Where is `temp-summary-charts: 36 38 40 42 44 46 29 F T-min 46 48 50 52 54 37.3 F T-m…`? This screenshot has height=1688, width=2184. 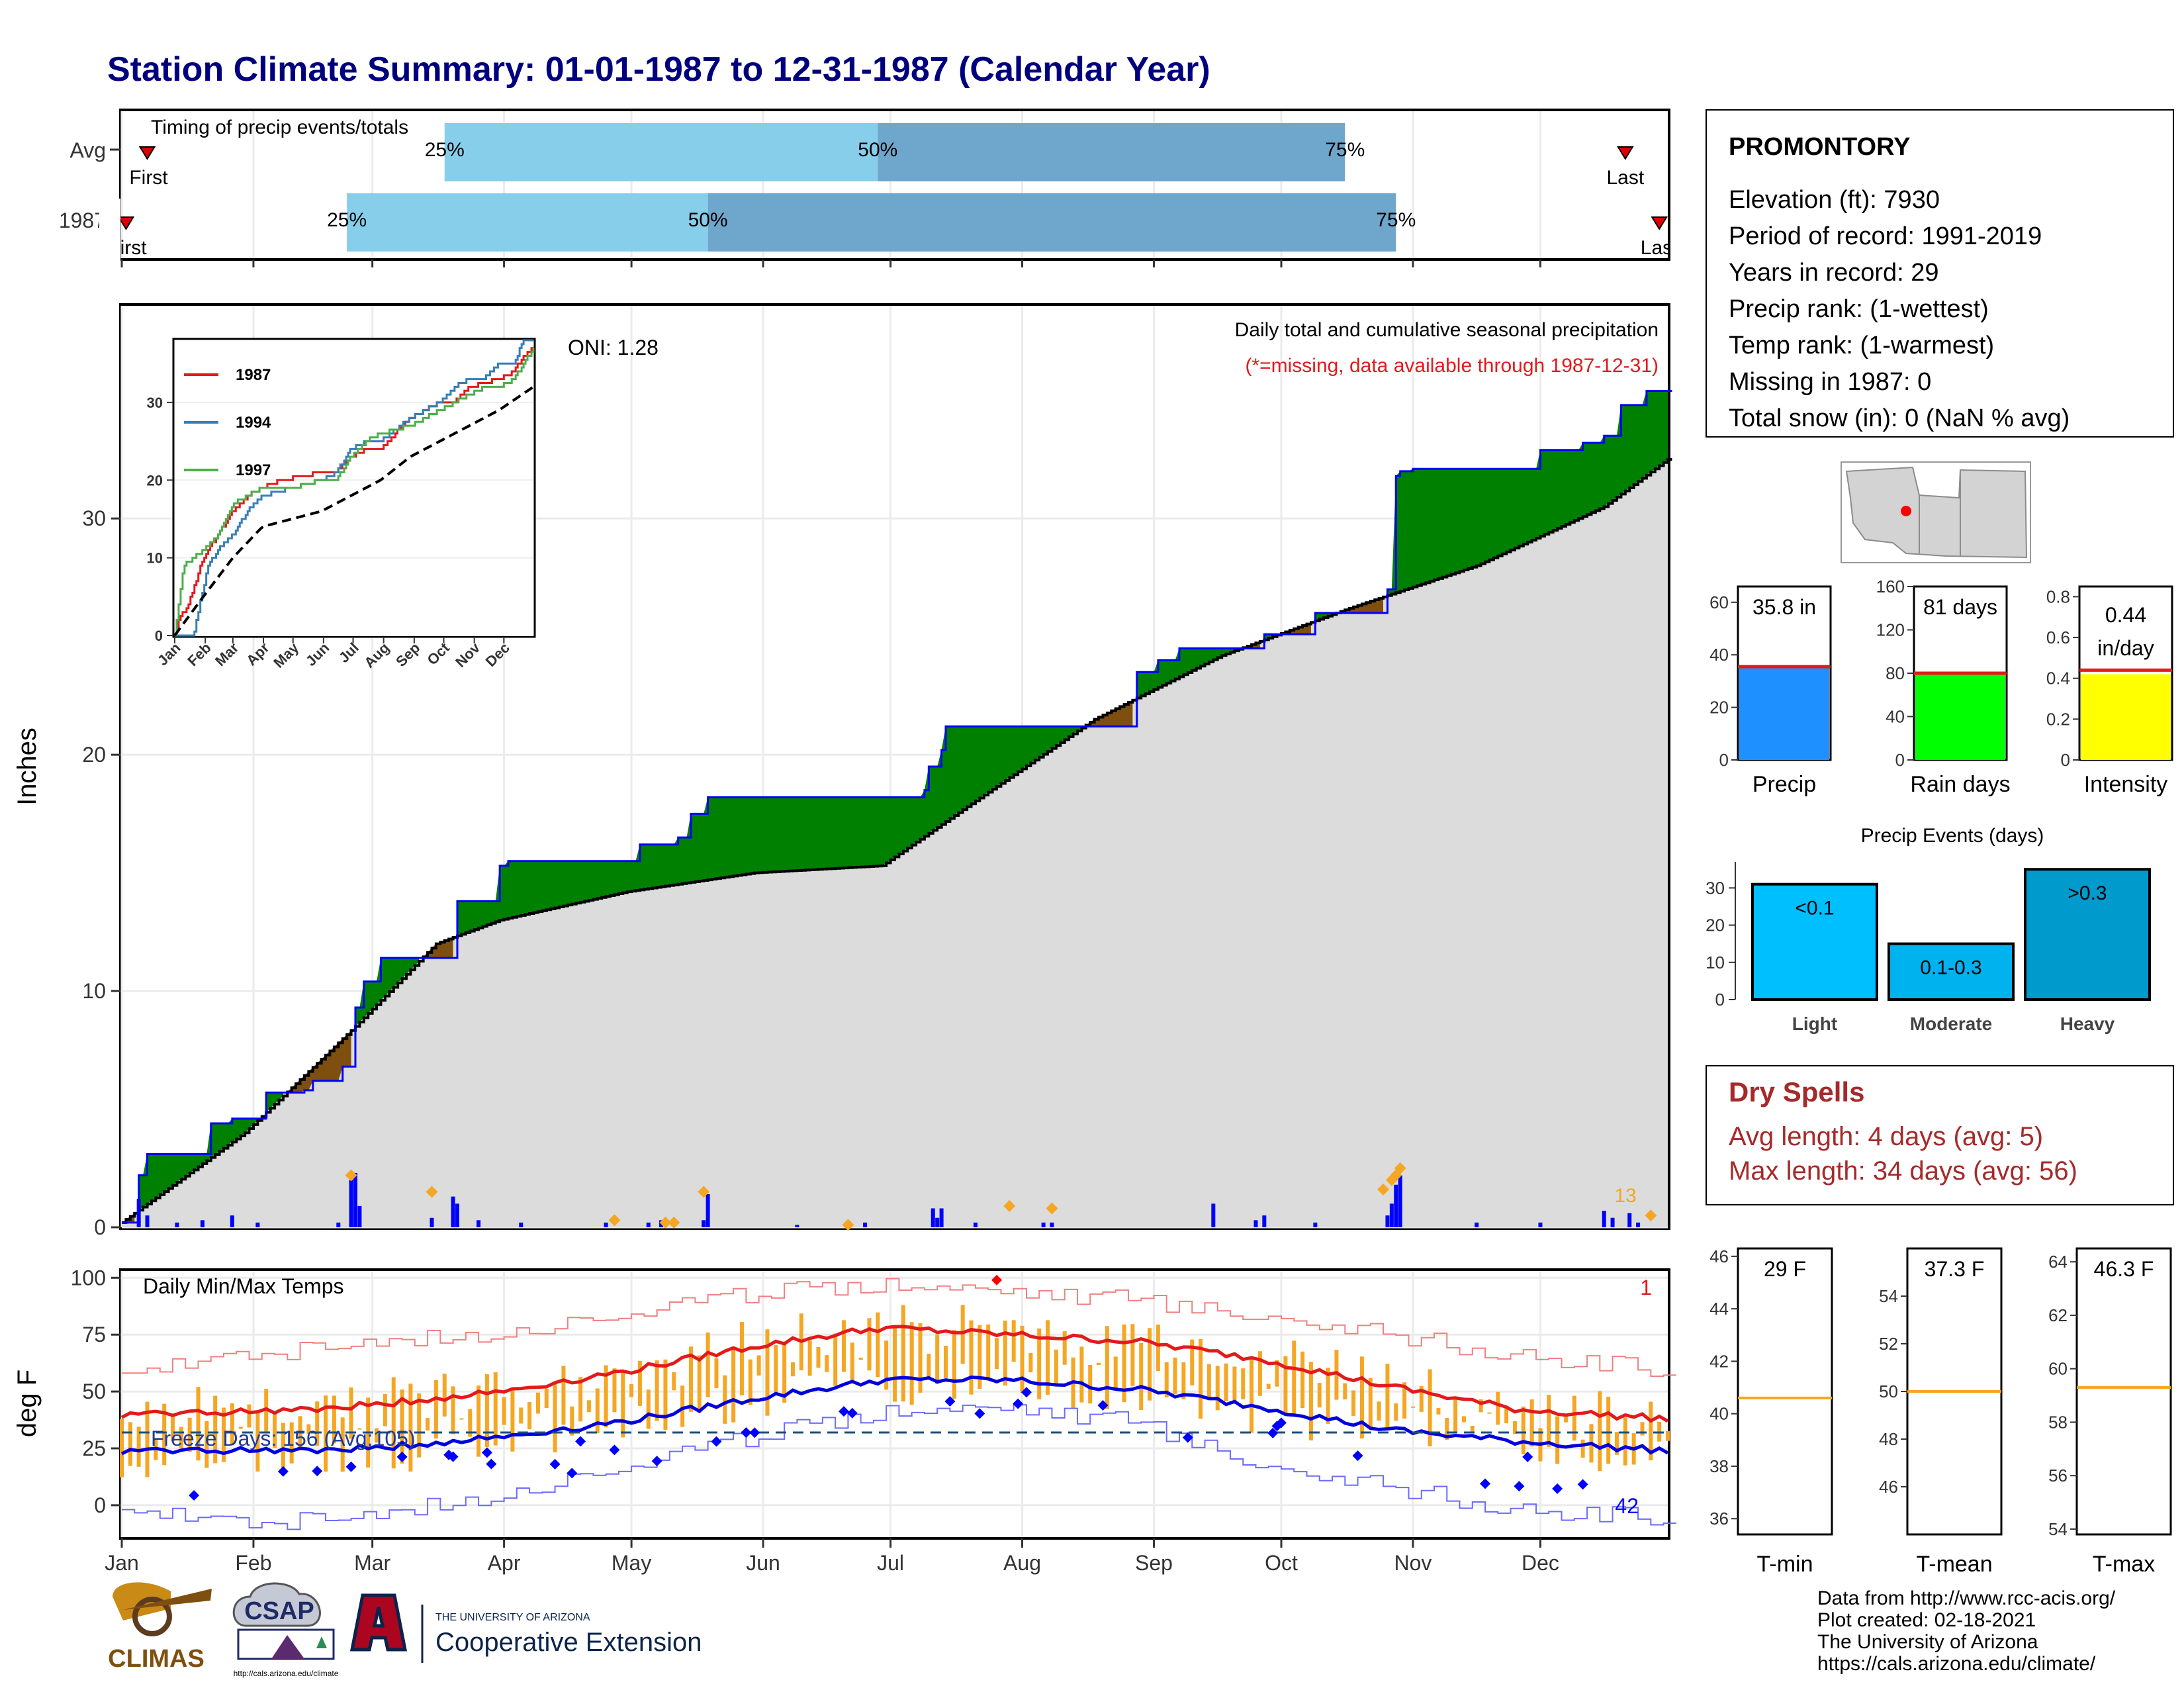
temp-summary-charts: 36 38 40 42 44 46 29 F T-min 46 48 50 52 54 37.3 F T-m… is located at coordinates (1940, 1411).